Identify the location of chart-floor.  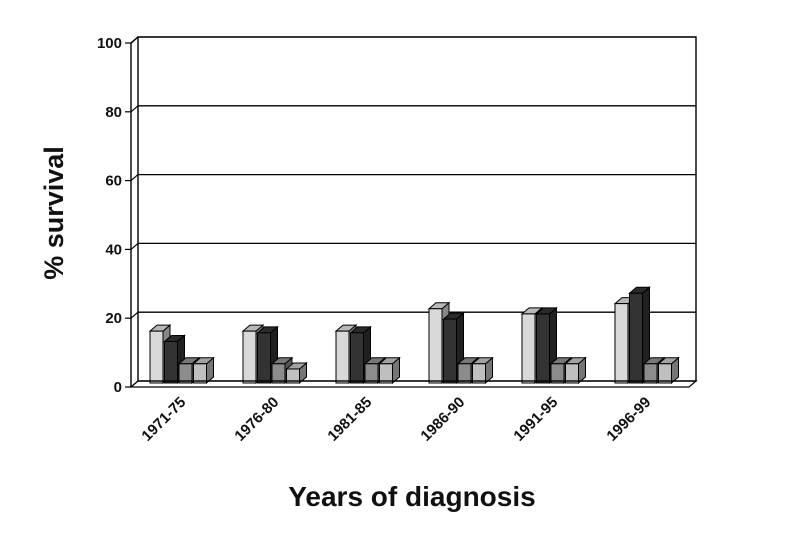
(413, 384).